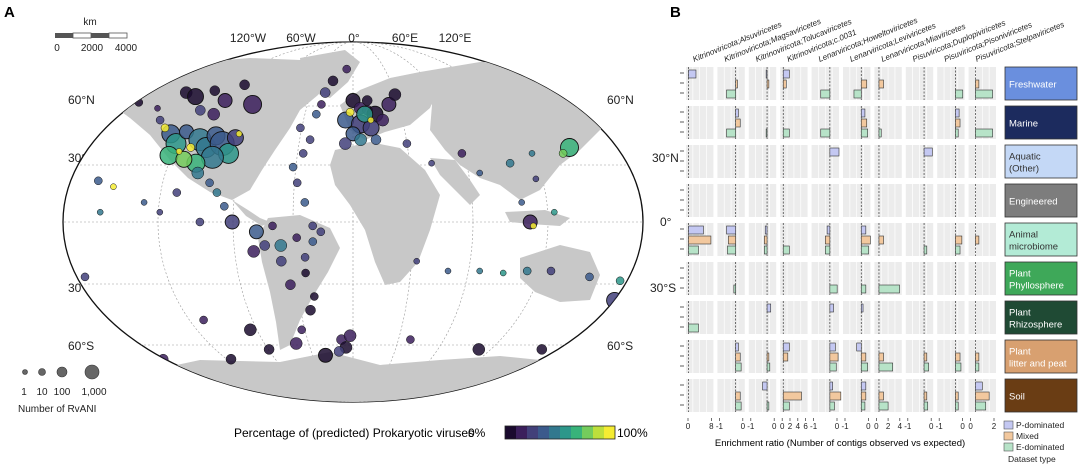 The height and width of the screenshot is (468, 1080). What do you see at coordinates (620, 346) in the screenshot?
I see `lat-label-right: 60°S` at bounding box center [620, 346].